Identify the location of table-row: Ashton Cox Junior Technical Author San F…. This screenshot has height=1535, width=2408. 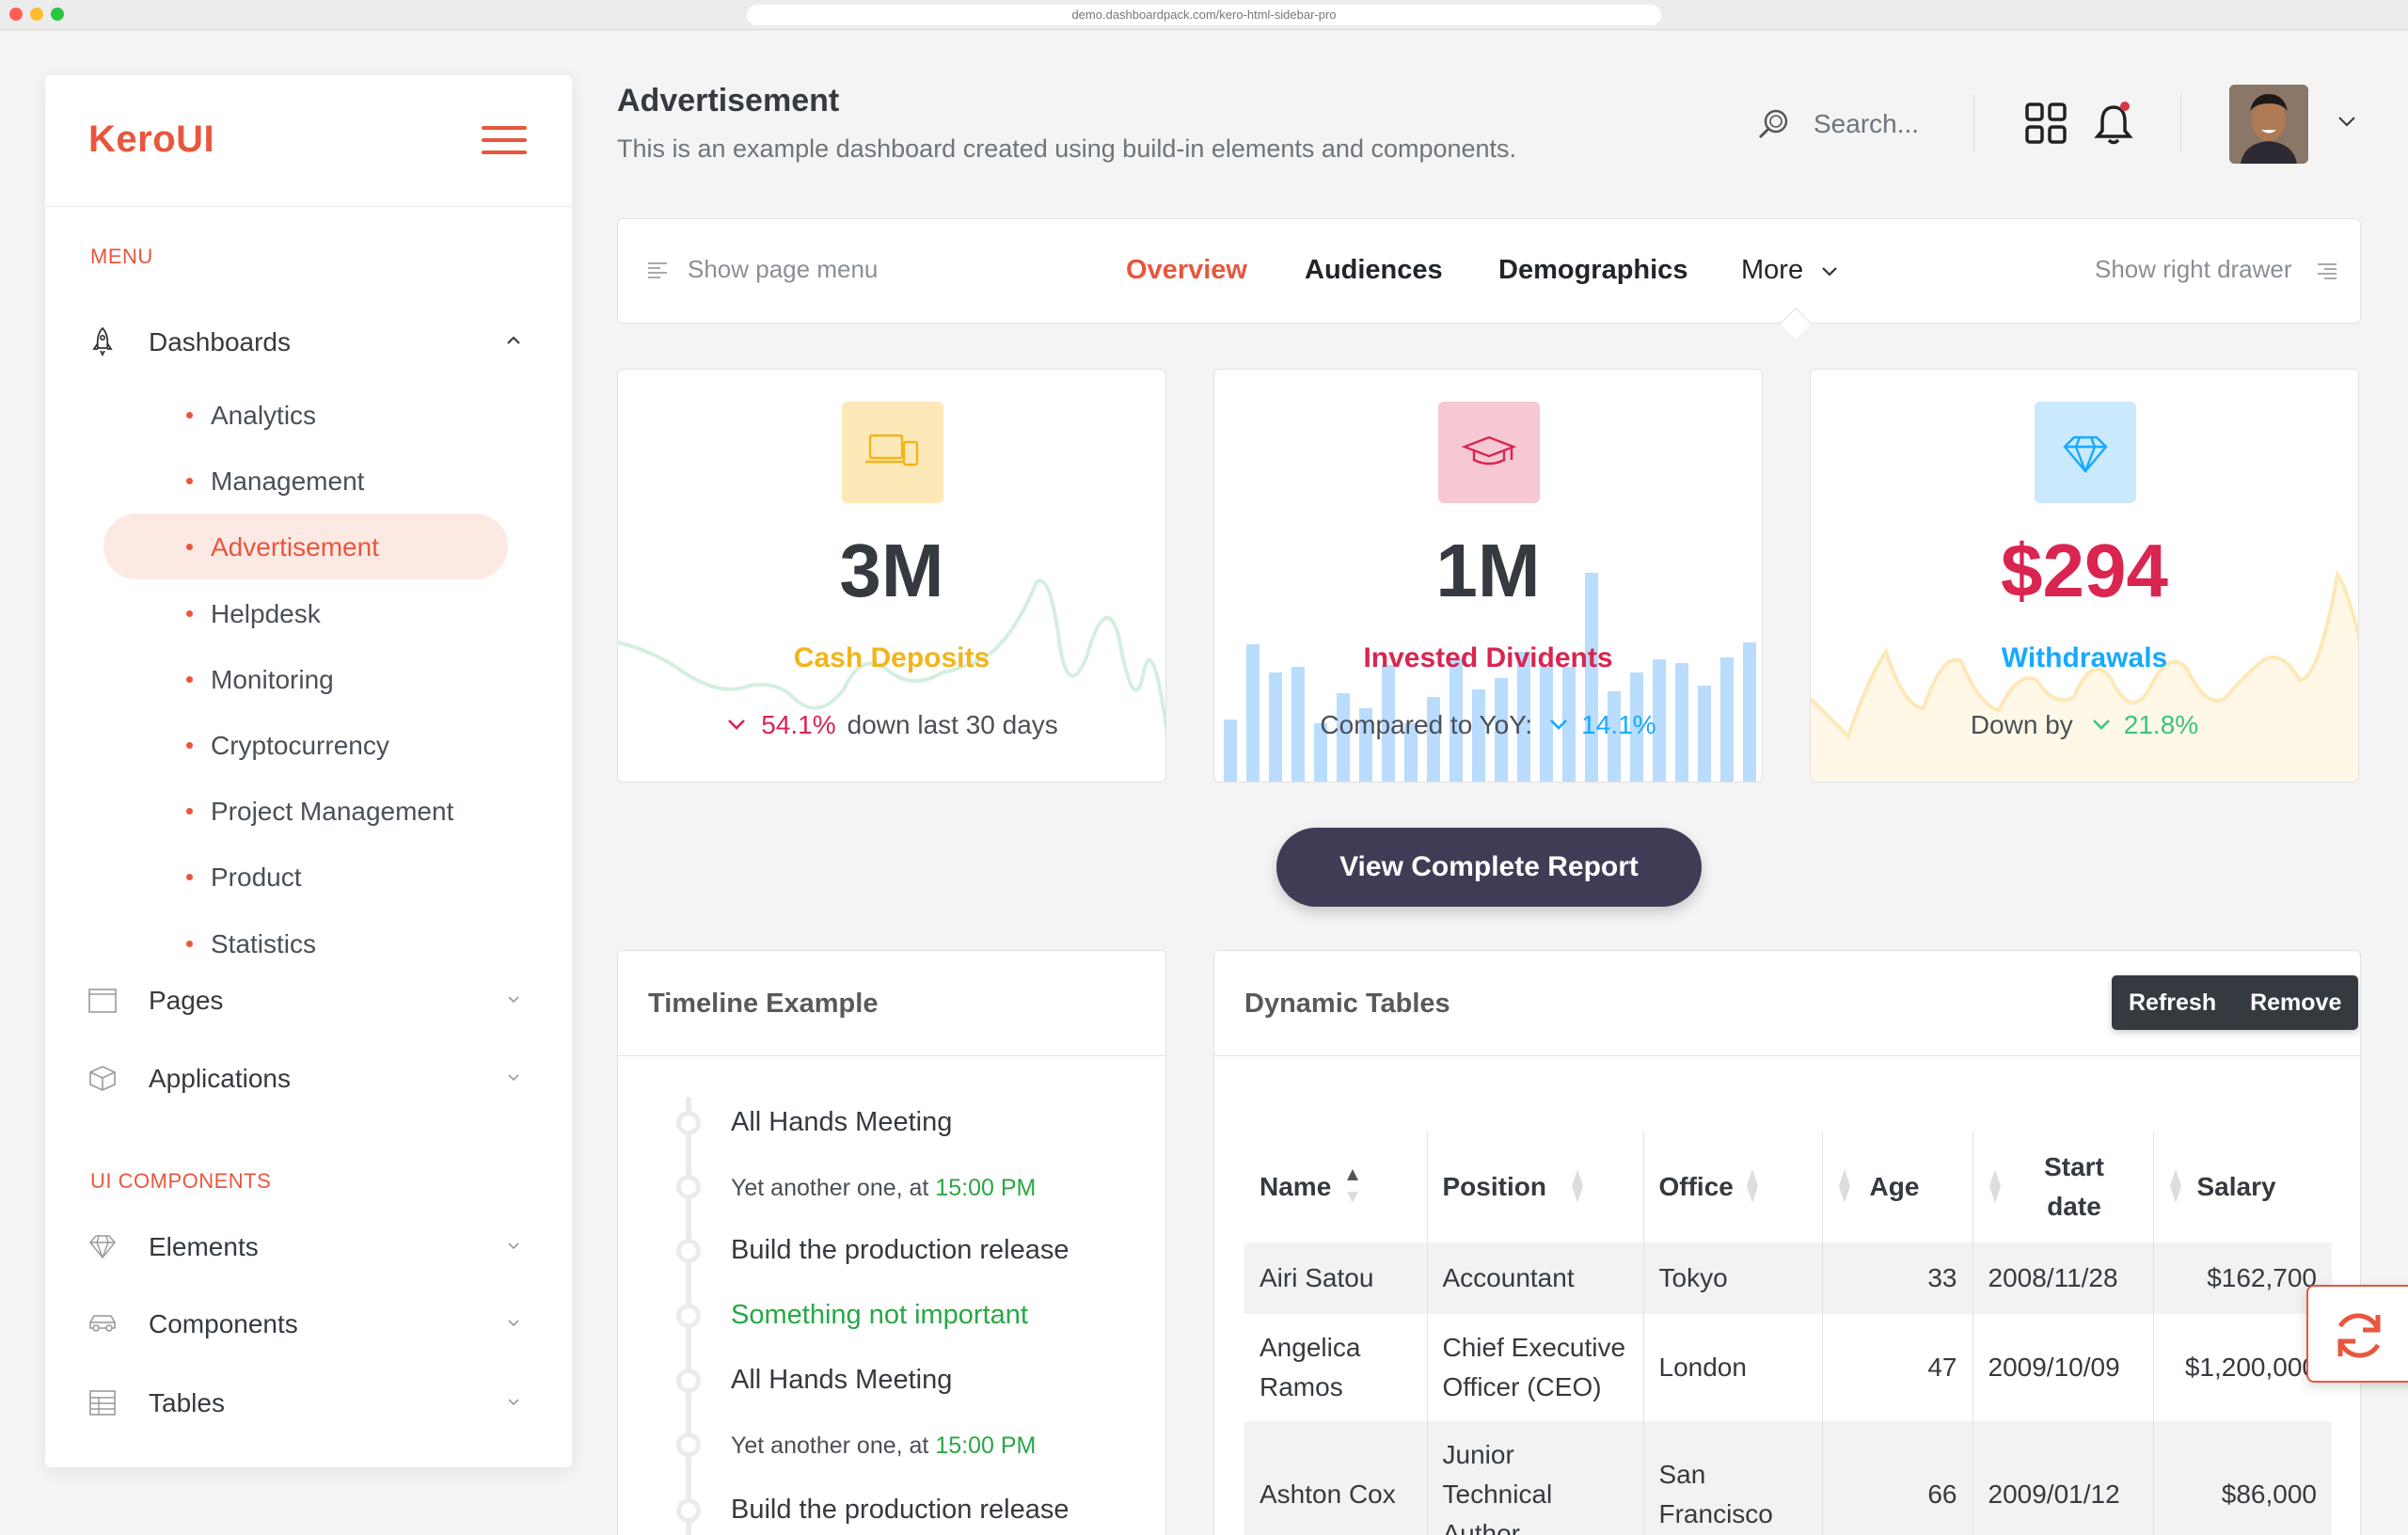
(1788, 1478).